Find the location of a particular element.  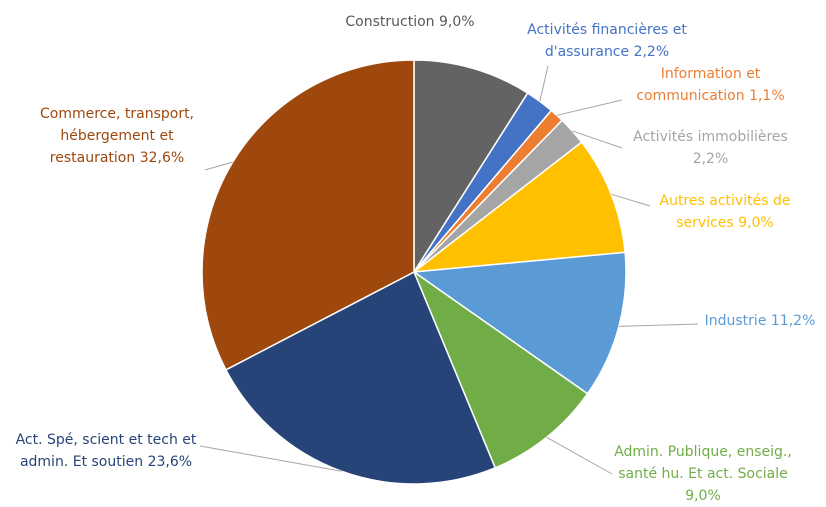

category-name: Industrie is located at coordinates (735, 321).